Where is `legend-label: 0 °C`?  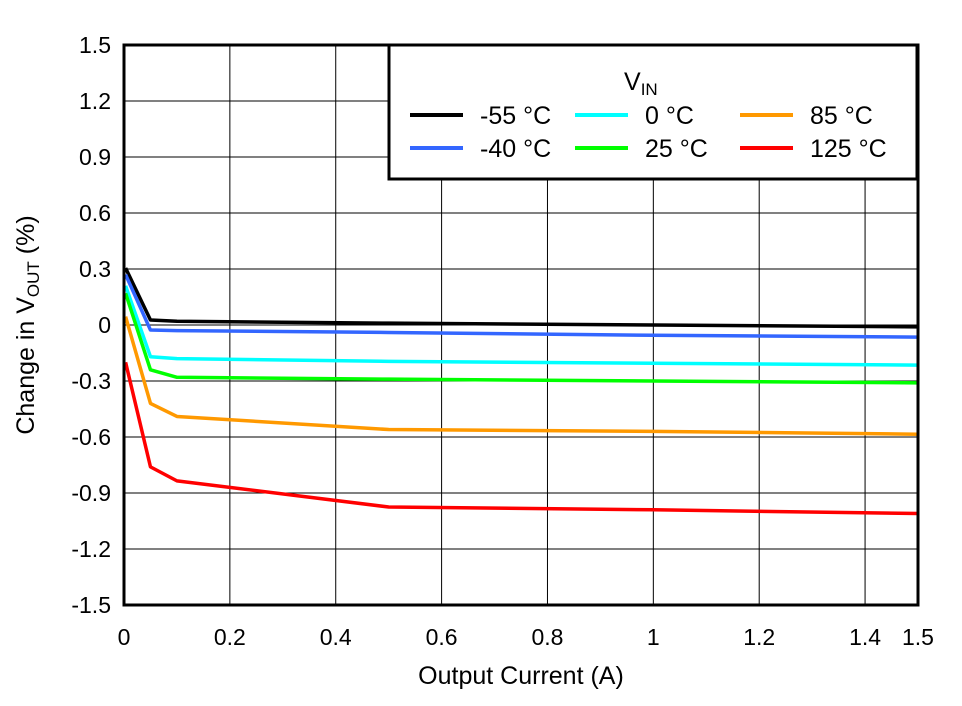
legend-label: 0 °C is located at coordinates (669, 116).